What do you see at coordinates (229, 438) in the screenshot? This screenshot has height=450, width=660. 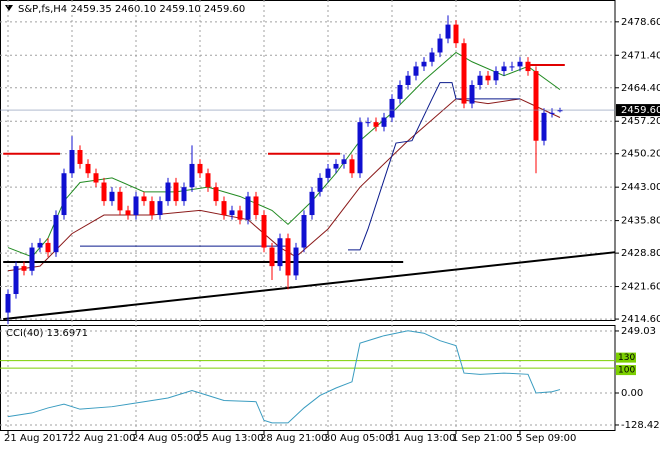 I see `x-tick-label: 25 Aug 13:00` at bounding box center [229, 438].